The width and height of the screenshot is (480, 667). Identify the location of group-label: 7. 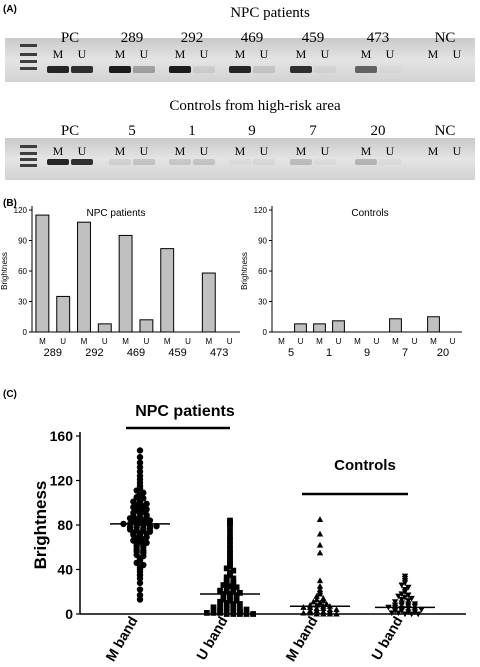
(405, 353).